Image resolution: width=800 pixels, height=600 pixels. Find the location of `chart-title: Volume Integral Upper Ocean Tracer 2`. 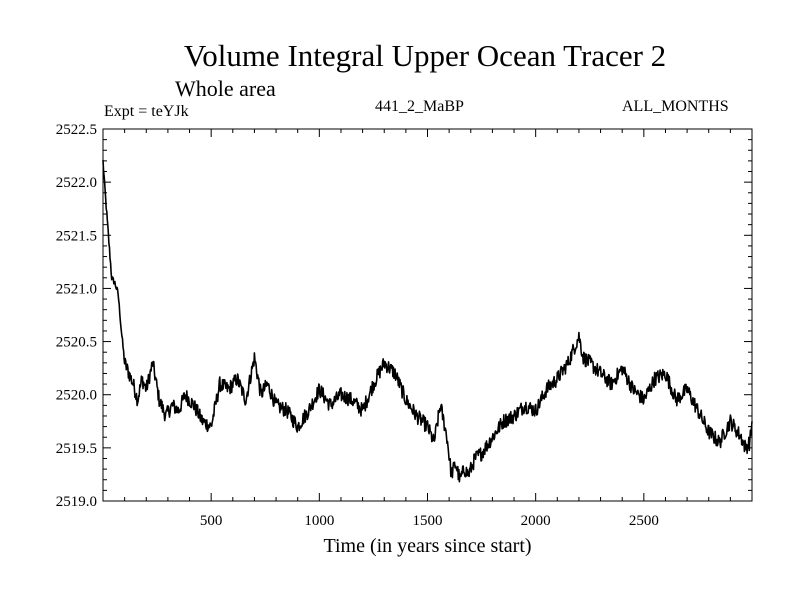

chart-title: Volume Integral Upper Ocean Tracer 2 is located at coordinates (425, 55).